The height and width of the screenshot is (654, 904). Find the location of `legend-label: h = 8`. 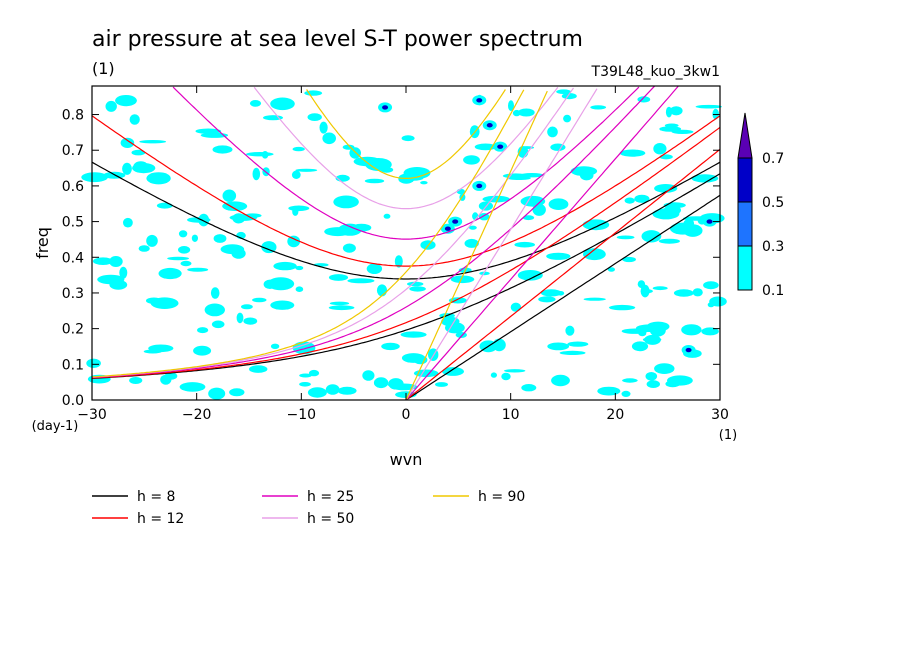

legend-label: h = 8 is located at coordinates (156, 497).